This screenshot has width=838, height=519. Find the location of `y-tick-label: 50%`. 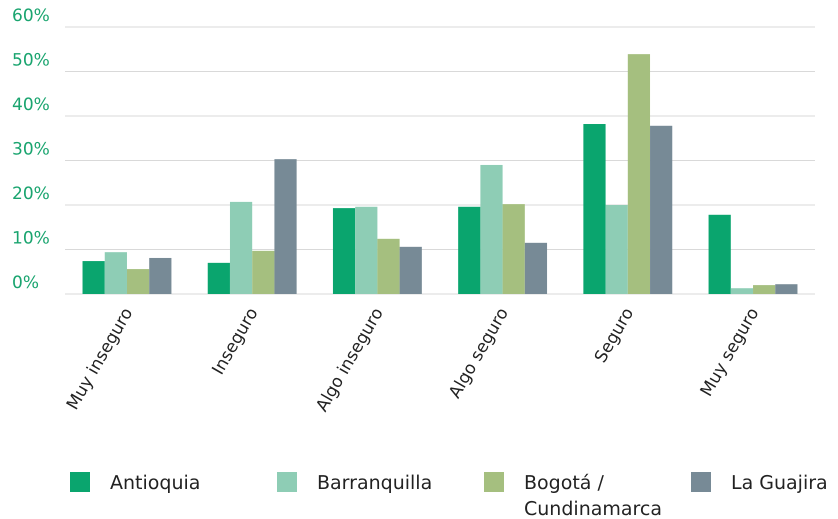

y-tick-label: 50% is located at coordinates (31, 60).